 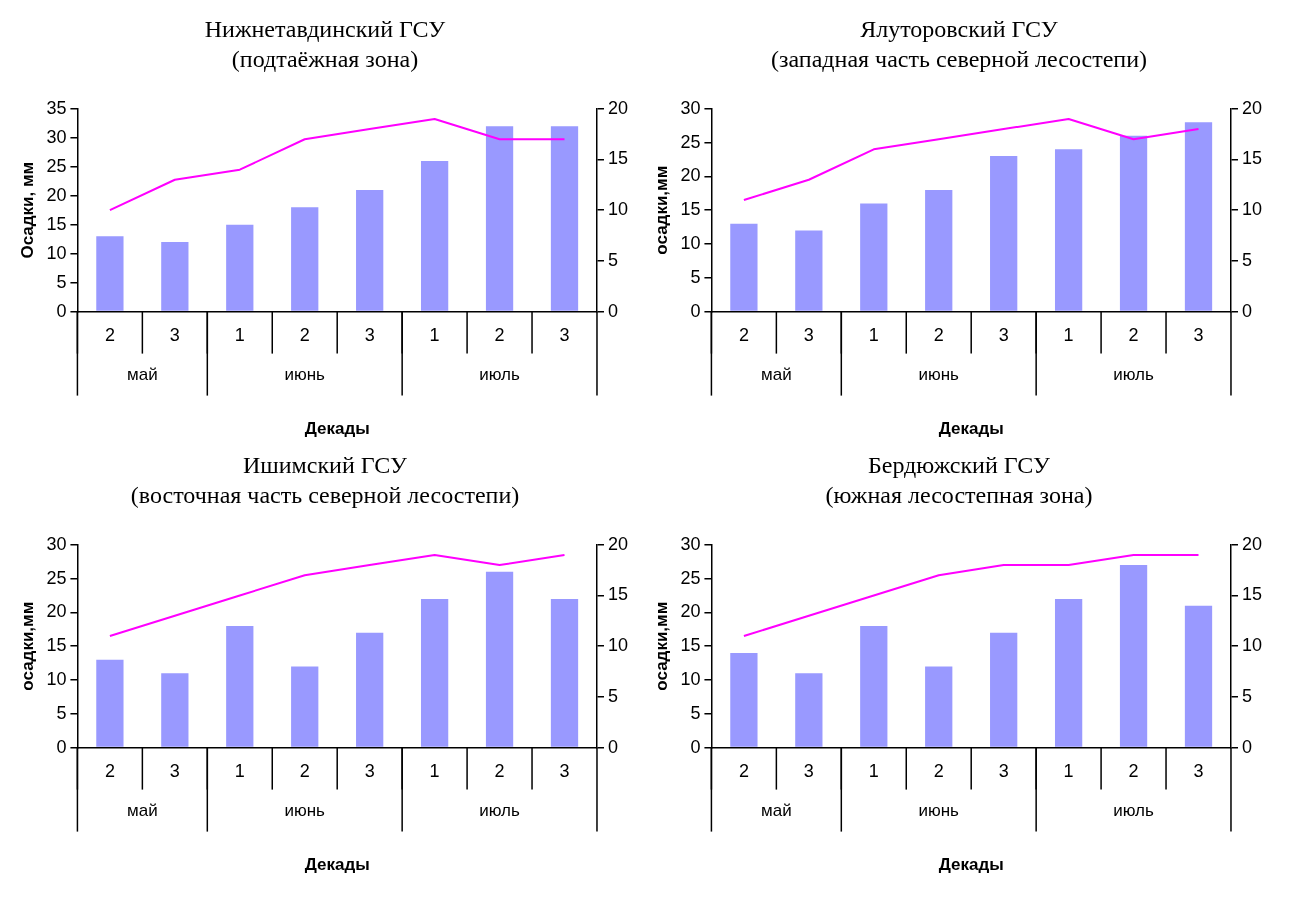 What do you see at coordinates (959, 465) in the screenshot?
I see `chart-title: Бердюжский ГСУ` at bounding box center [959, 465].